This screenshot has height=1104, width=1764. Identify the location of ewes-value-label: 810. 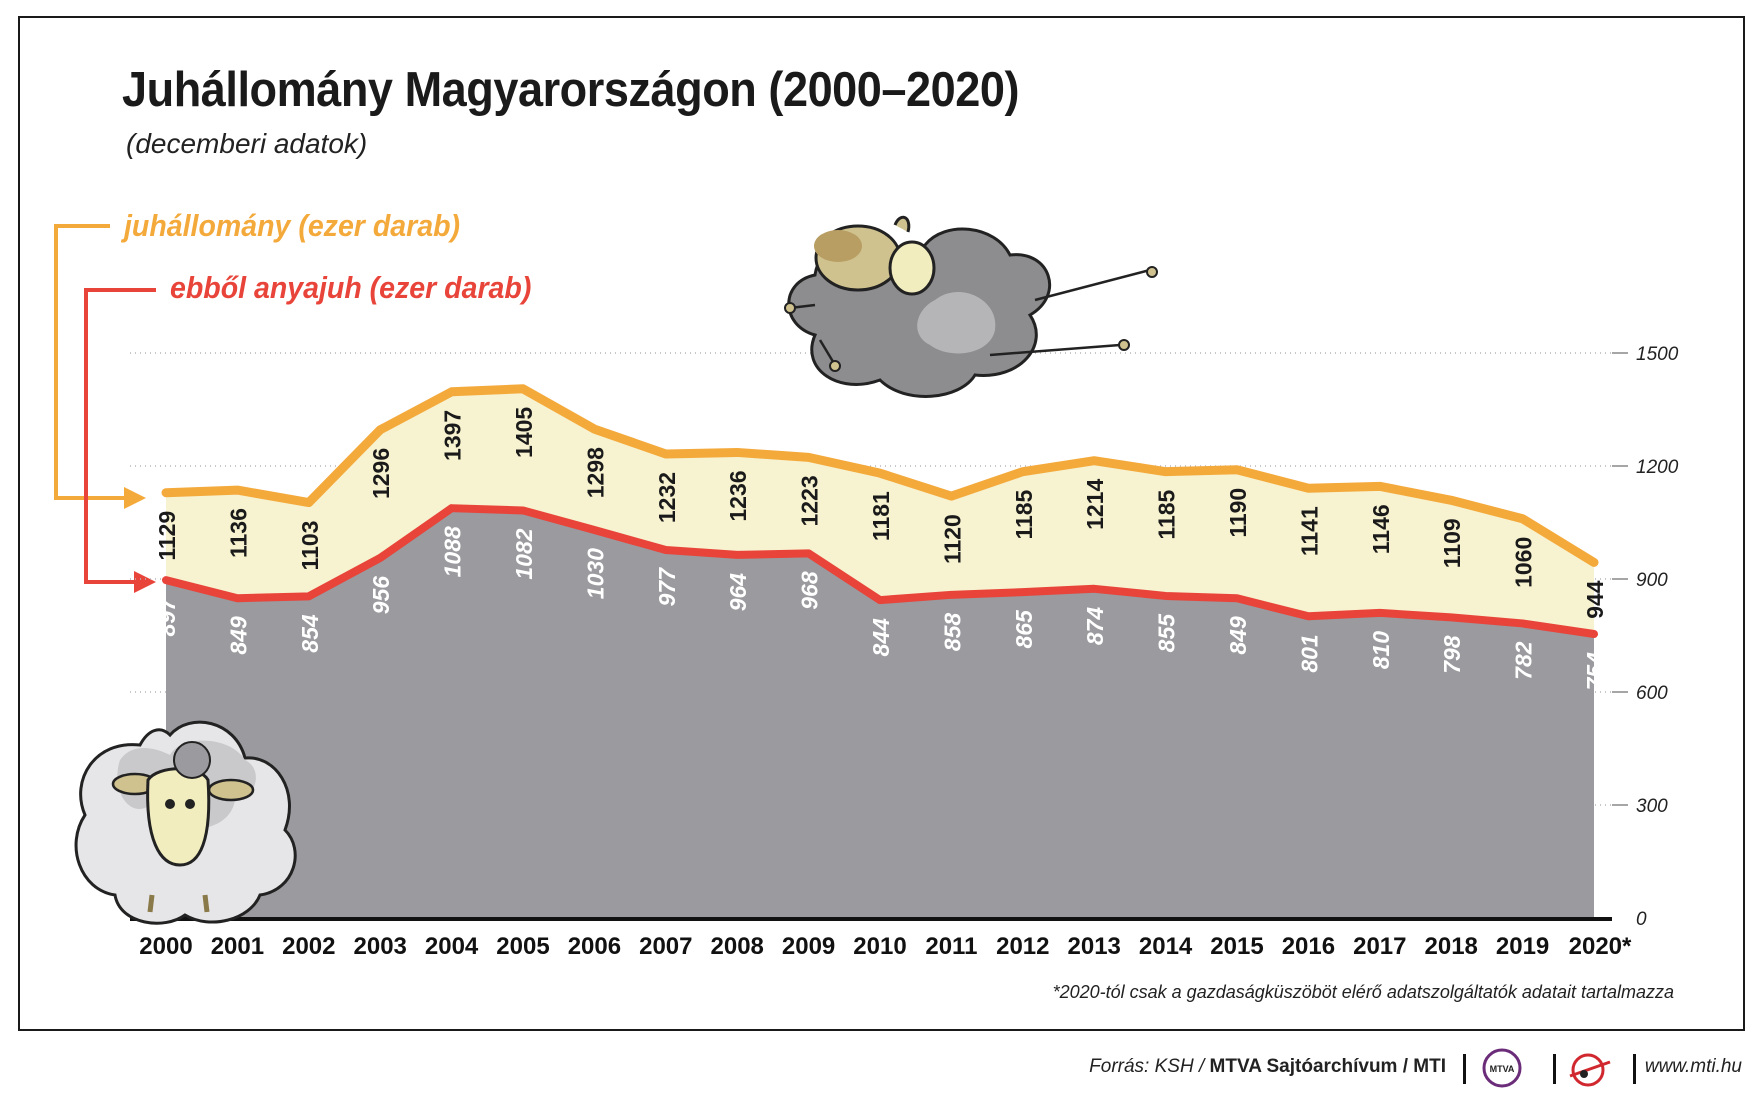
(1381, 650).